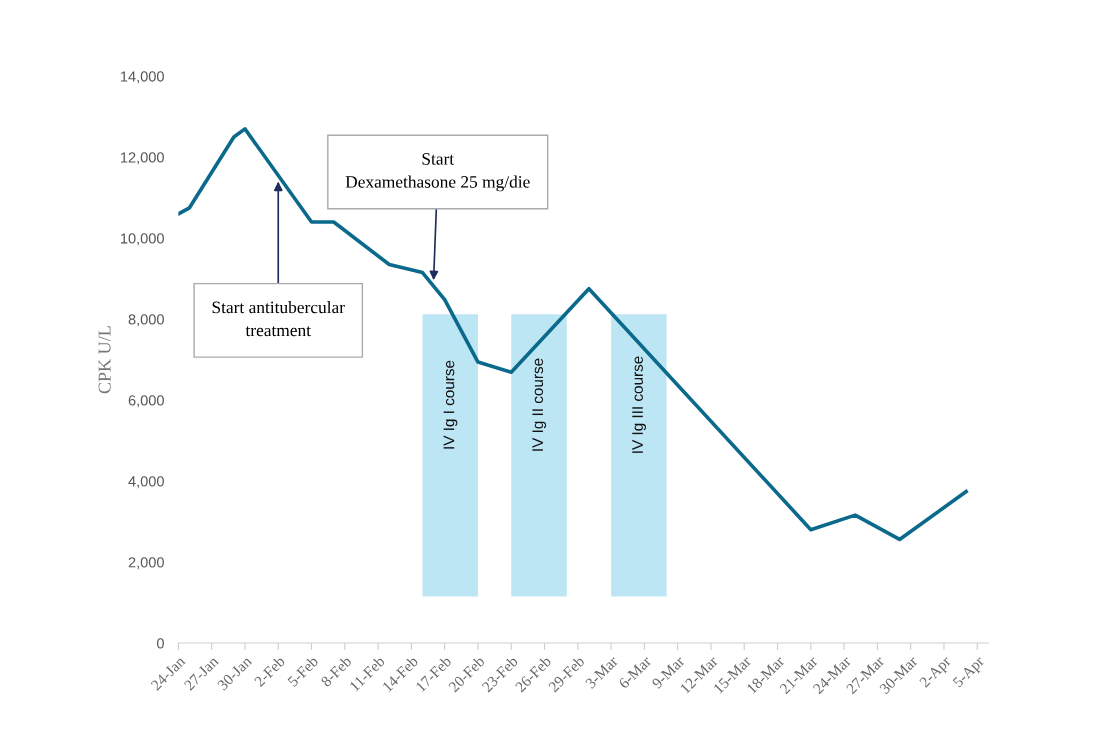 The height and width of the screenshot is (740, 1108). Describe the element at coordinates (142, 77) in the screenshot. I see `y-tick-label: 14,000` at that location.